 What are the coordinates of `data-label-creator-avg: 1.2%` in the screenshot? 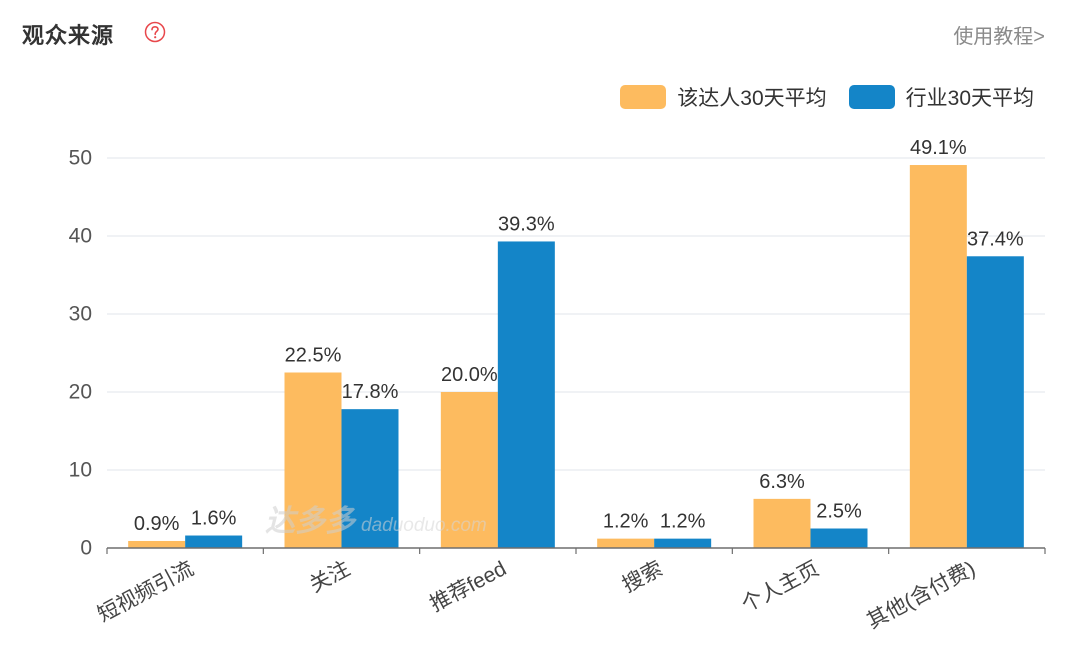 It's located at (626, 522).